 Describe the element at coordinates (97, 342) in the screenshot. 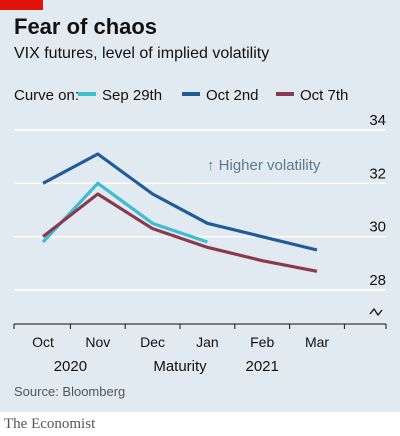

I see `x-tick-label-nov: Nov` at that location.